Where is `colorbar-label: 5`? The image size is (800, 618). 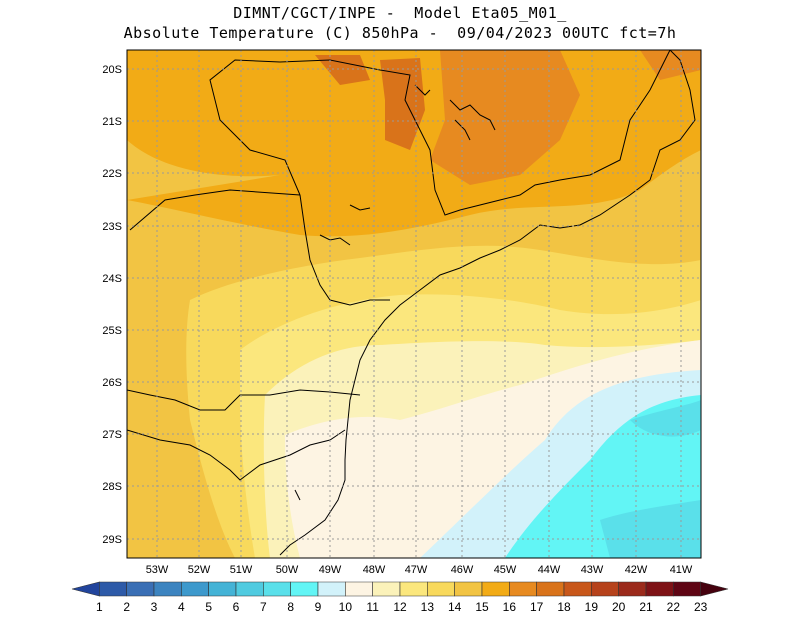 colorbar-label: 5 is located at coordinates (208, 607).